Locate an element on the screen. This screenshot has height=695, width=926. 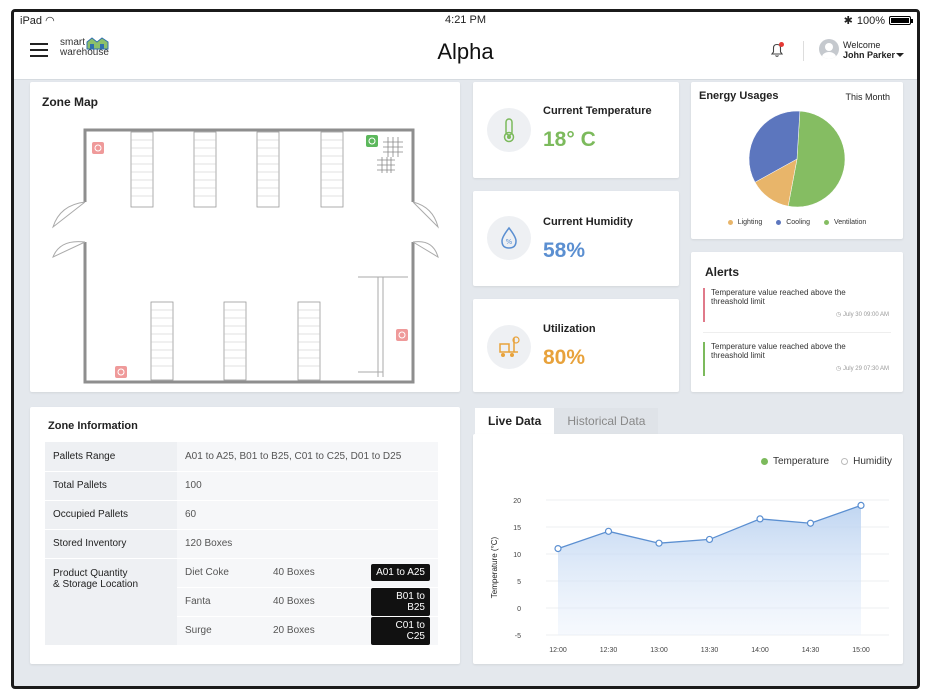
y-tick-label: 15 is located at coordinates (517, 528).